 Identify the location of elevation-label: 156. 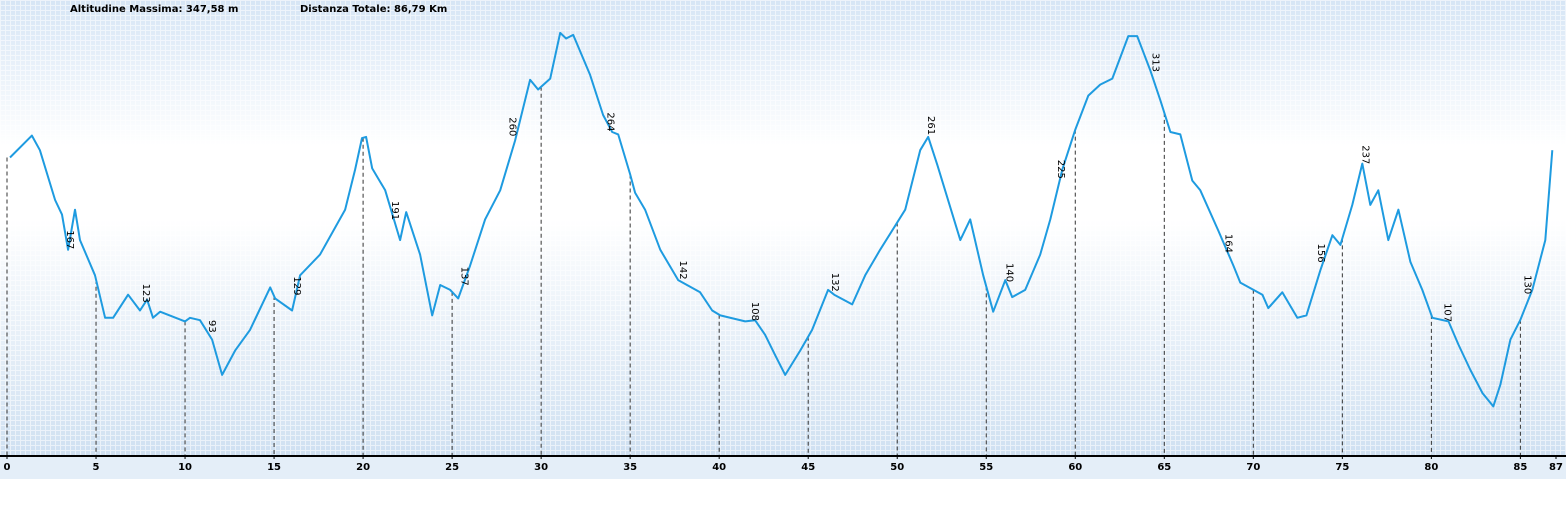
(1320, 253).